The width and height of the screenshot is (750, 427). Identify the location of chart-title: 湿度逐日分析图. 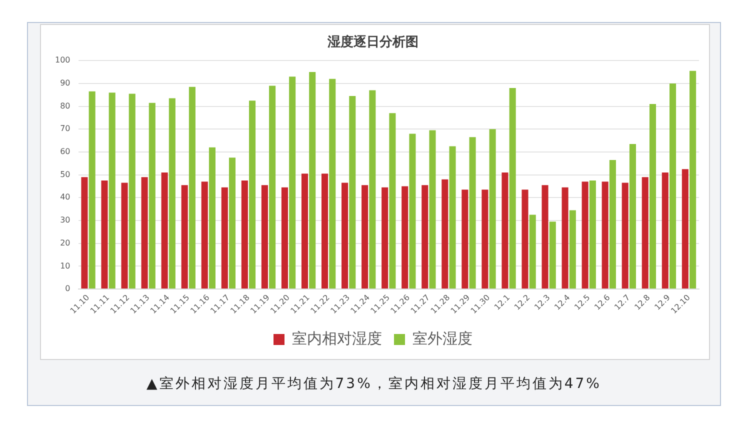
(372, 42).